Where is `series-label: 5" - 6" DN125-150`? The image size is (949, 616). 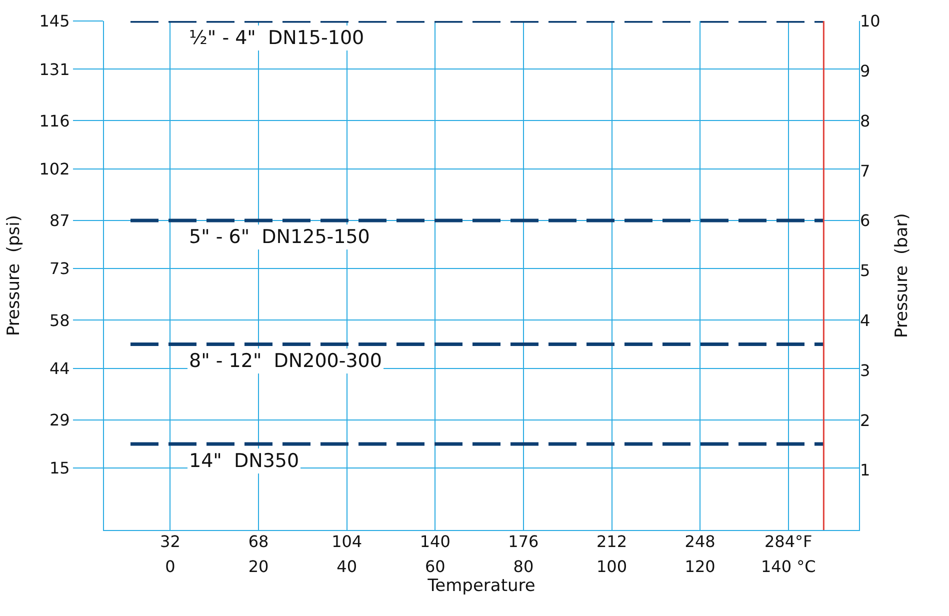 series-label: 5" - 6" DN125-150 is located at coordinates (279, 237).